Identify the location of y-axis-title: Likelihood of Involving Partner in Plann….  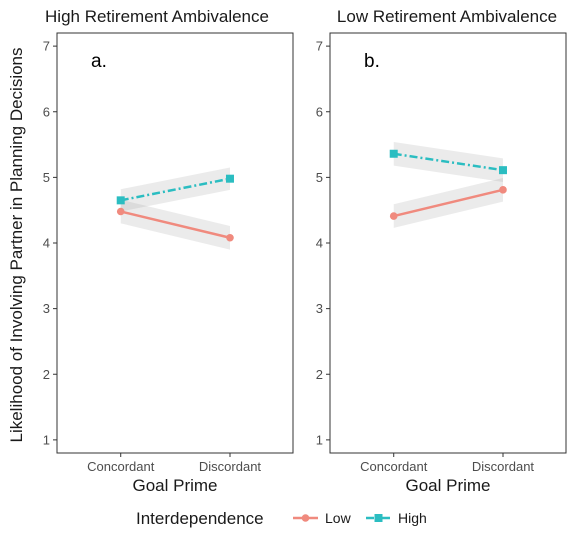
(16, 244).